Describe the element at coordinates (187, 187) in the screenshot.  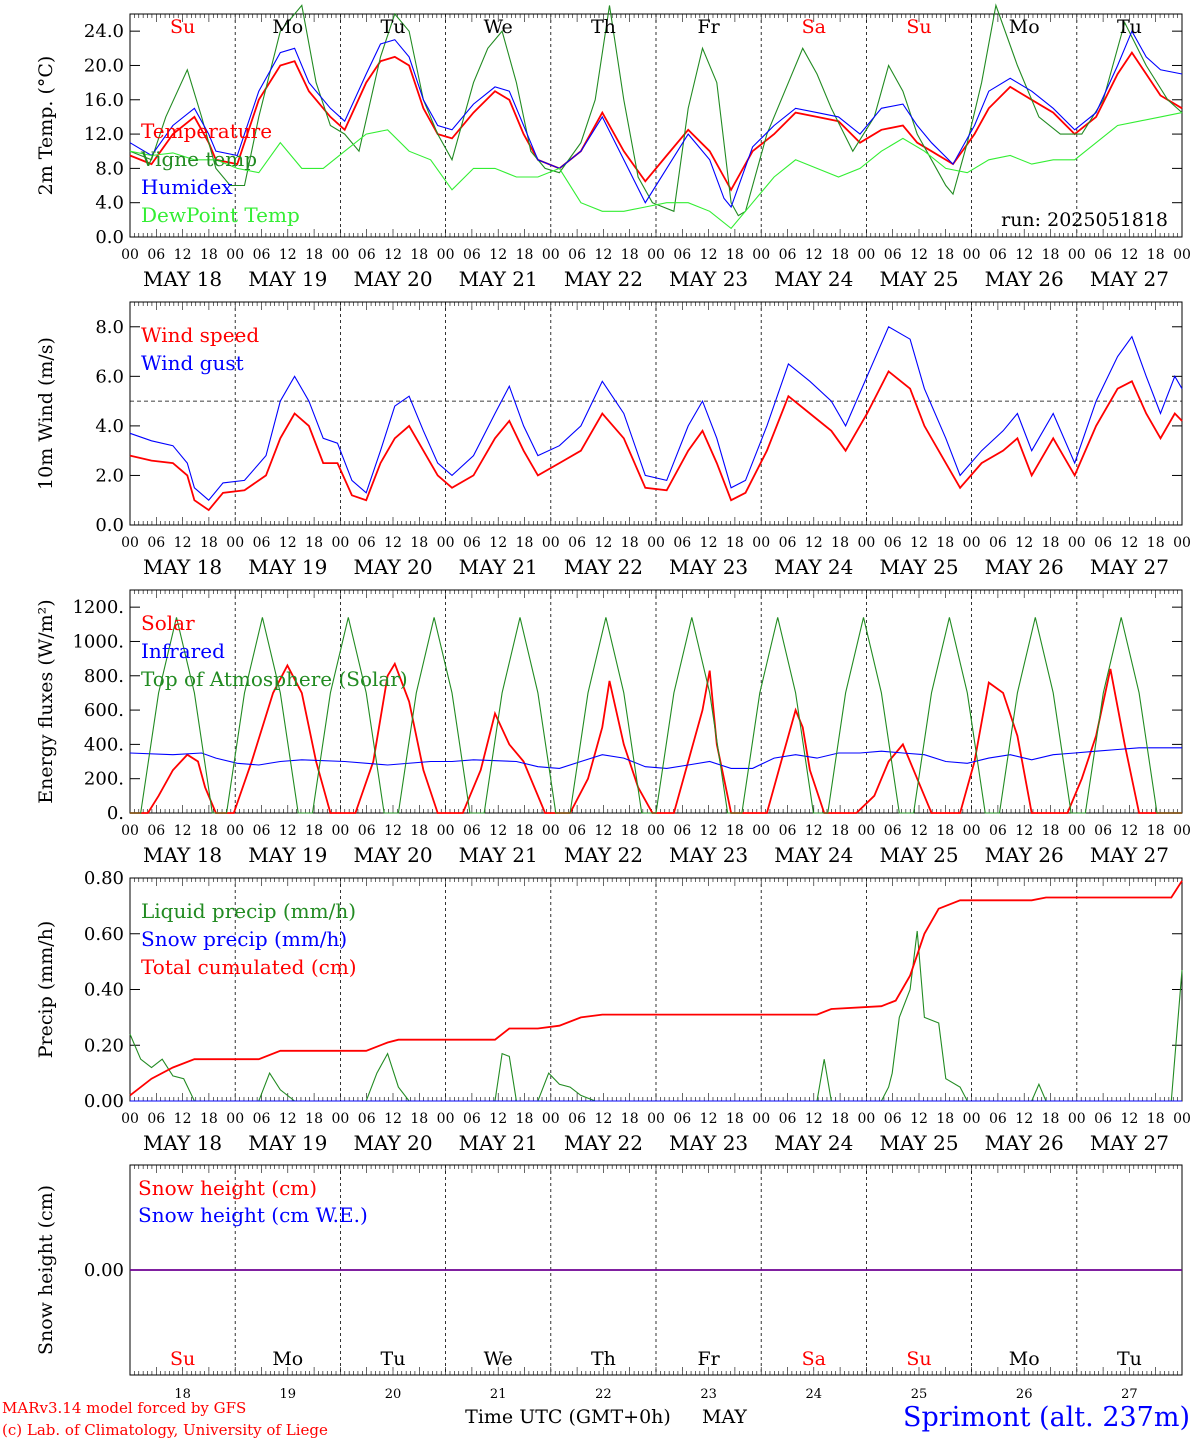
I see `legend-entry: Humidex` at that location.